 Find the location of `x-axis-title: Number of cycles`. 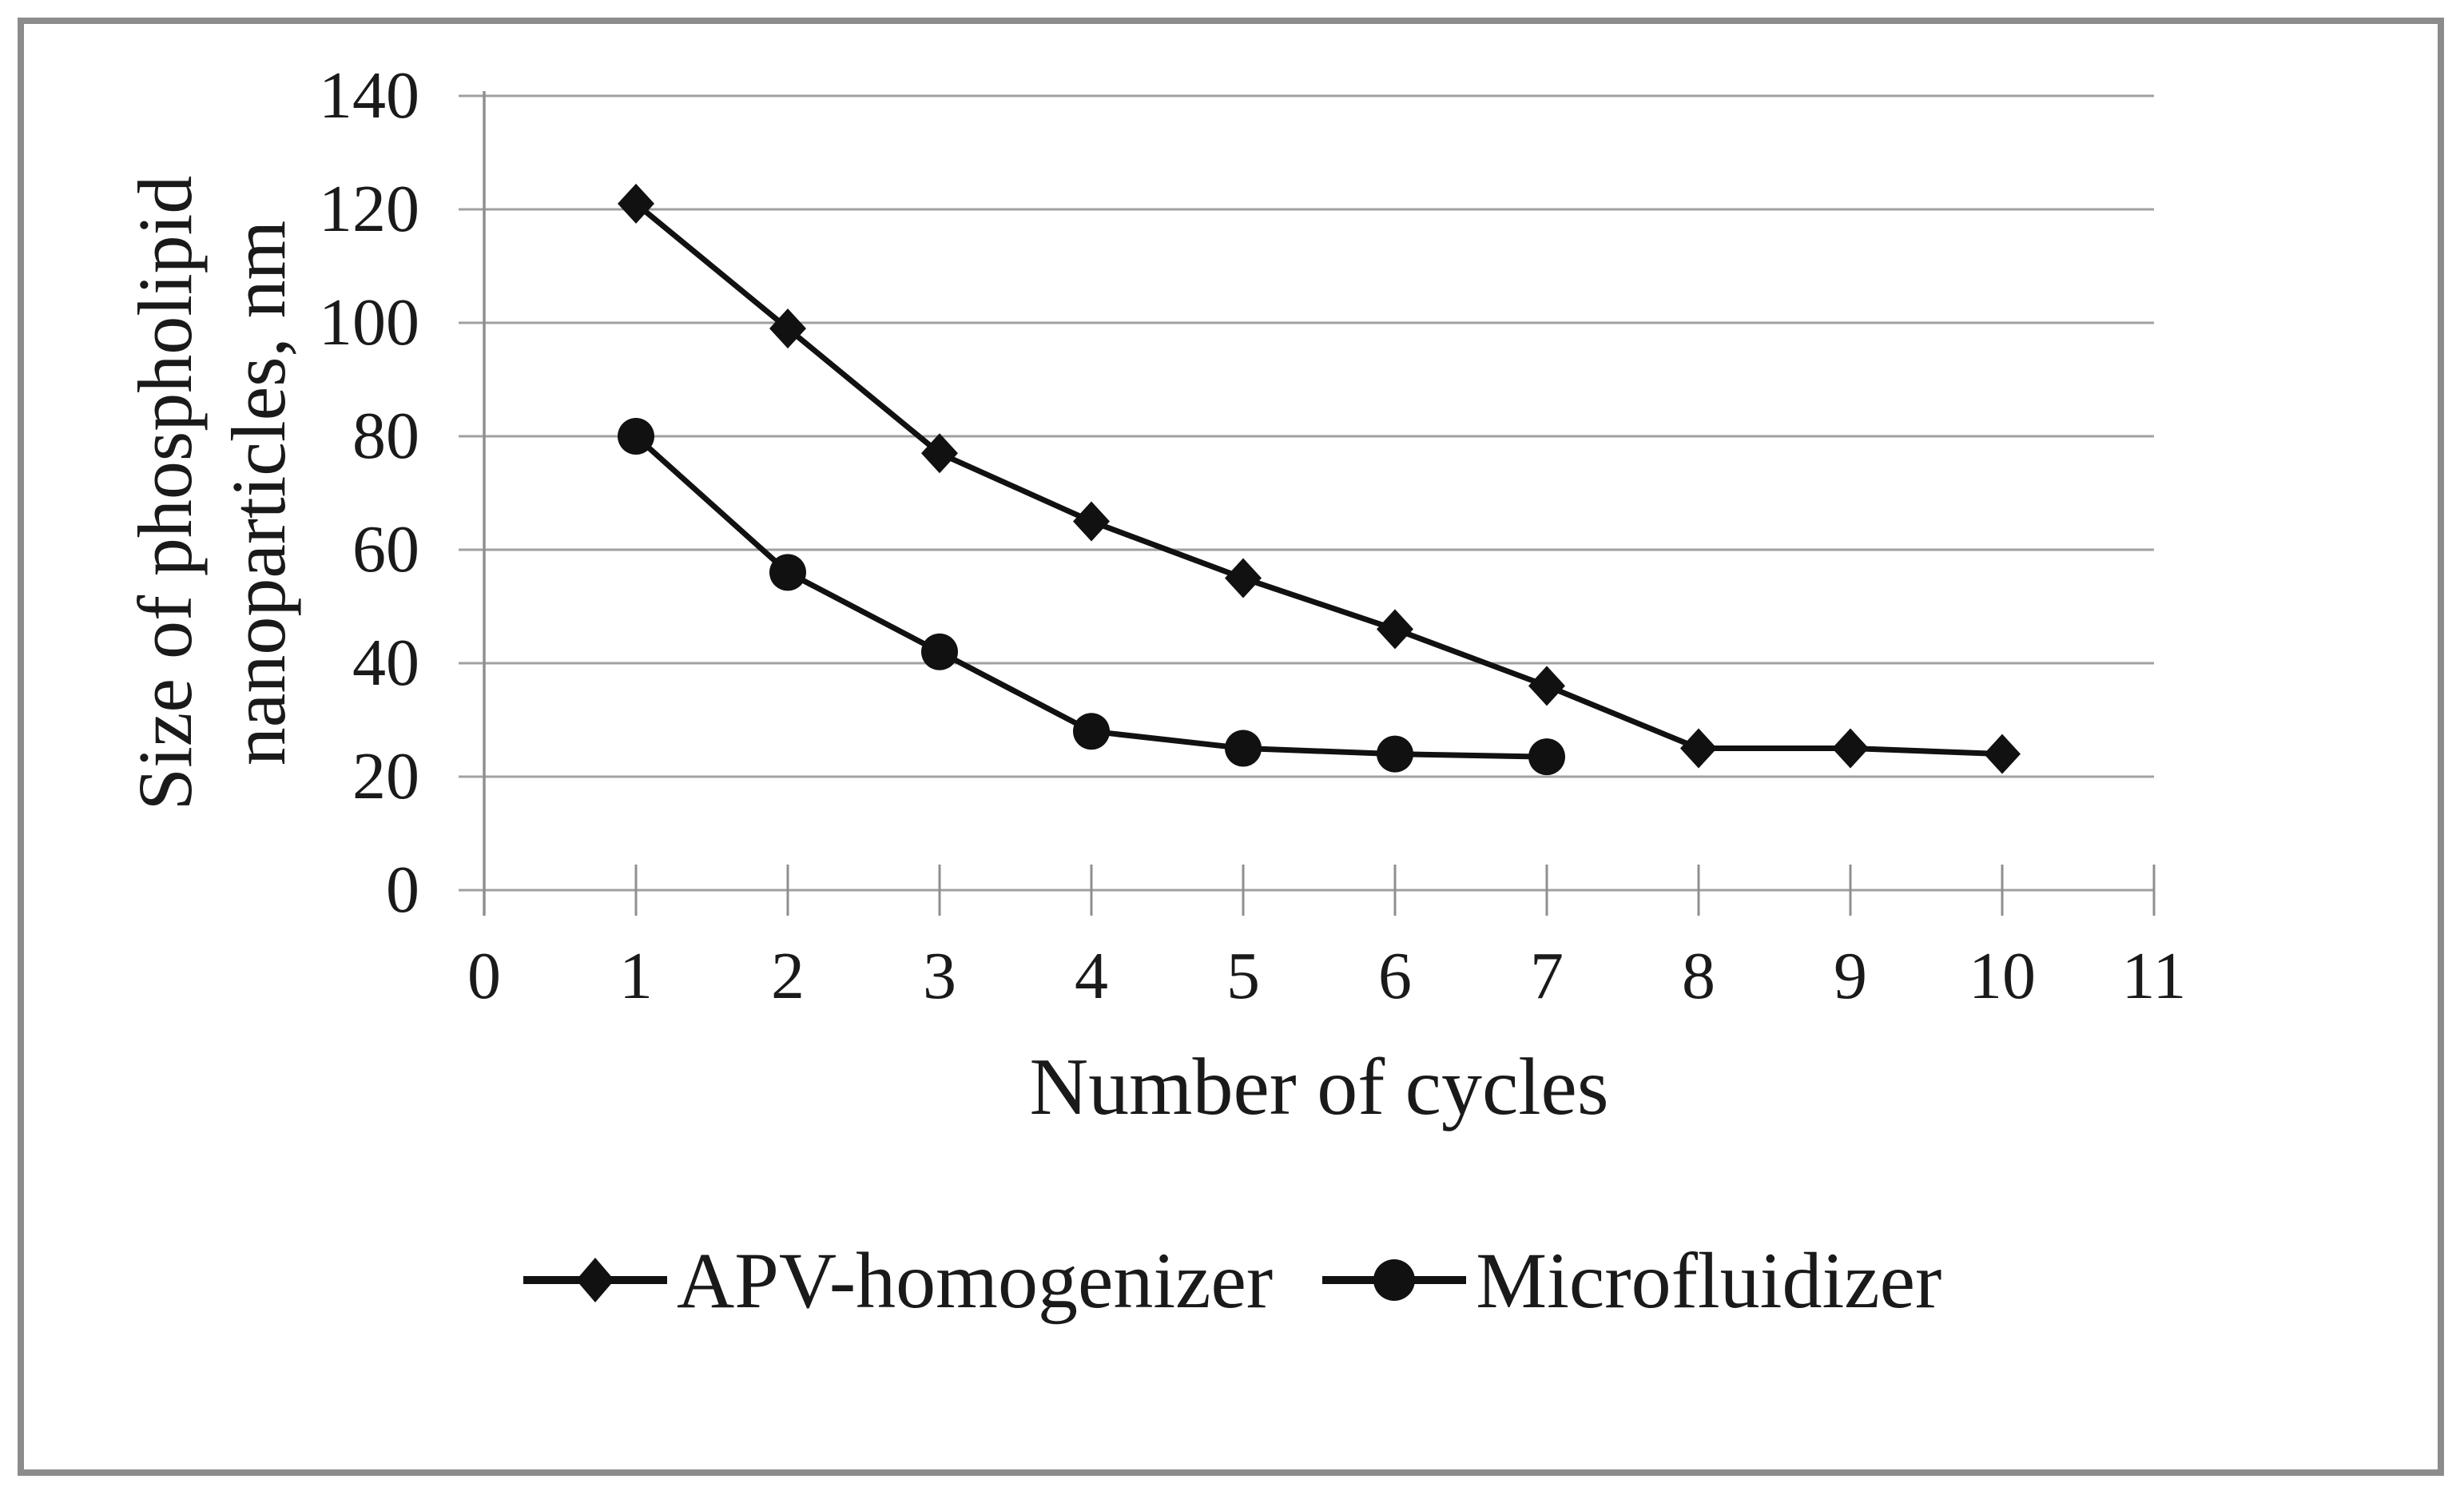

x-axis-title: Number of cycles is located at coordinates (1319, 1087).